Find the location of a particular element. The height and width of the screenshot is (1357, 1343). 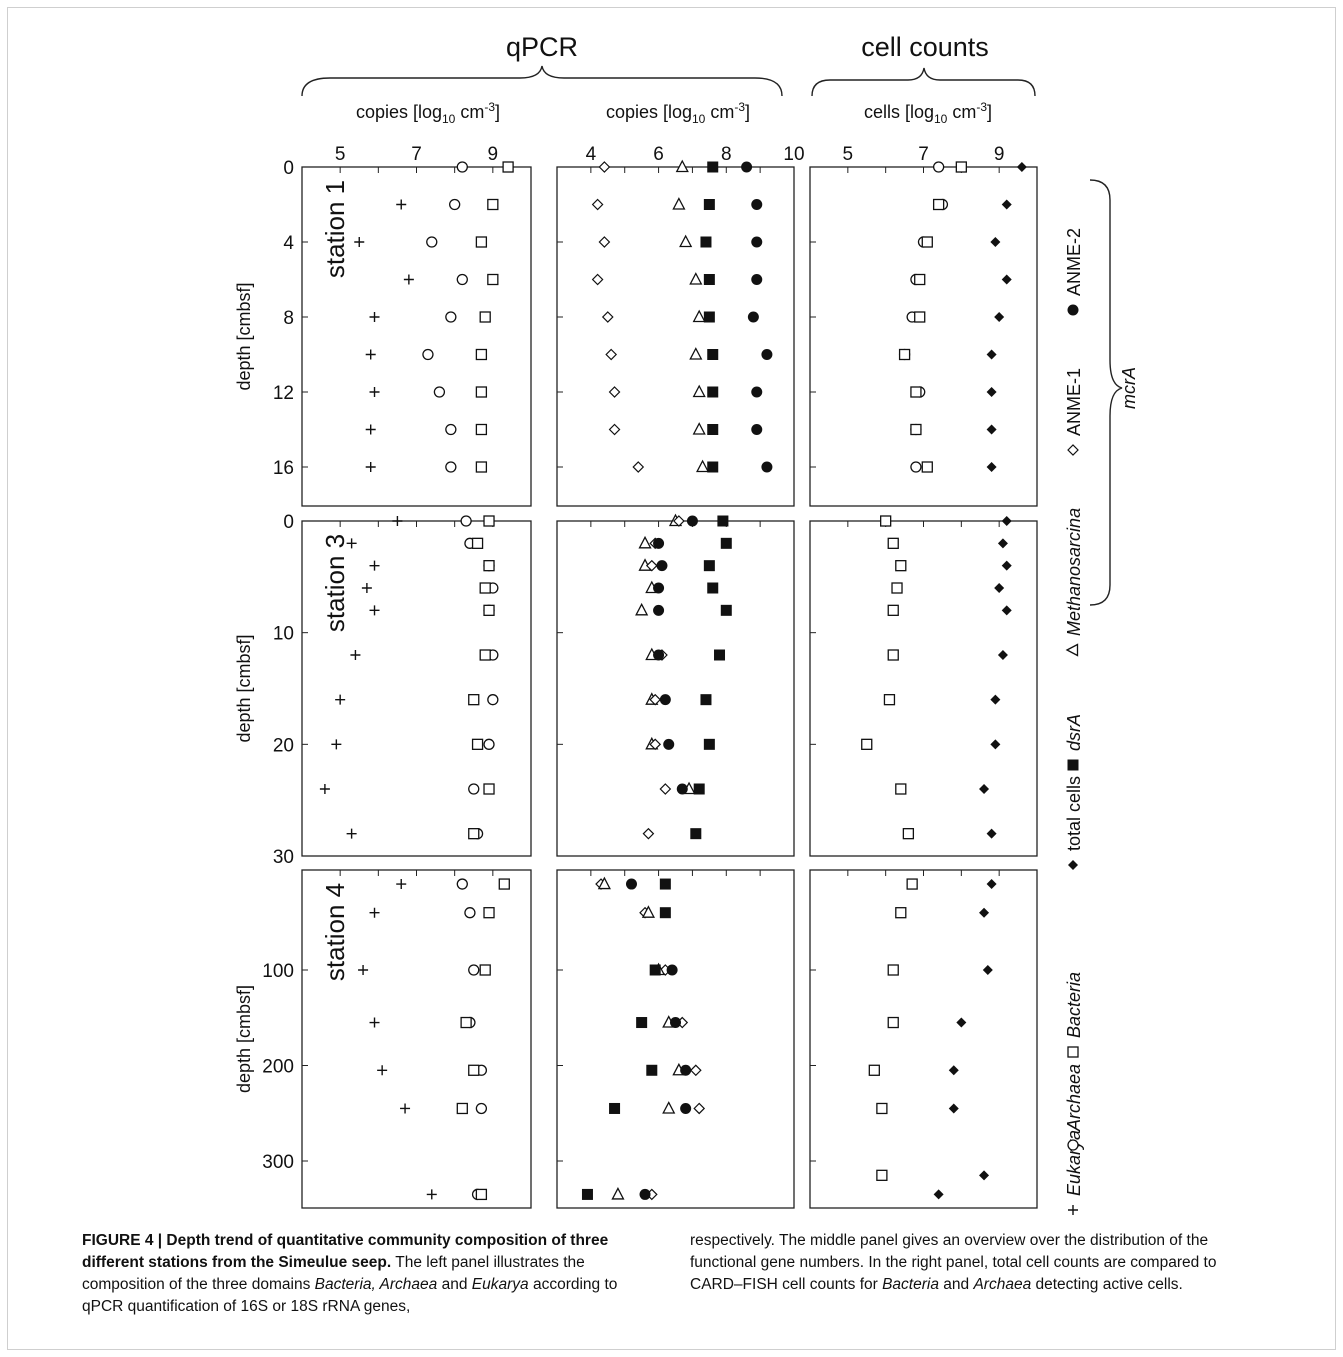

group-title-qpcr: qPCR is located at coordinates (542, 47).